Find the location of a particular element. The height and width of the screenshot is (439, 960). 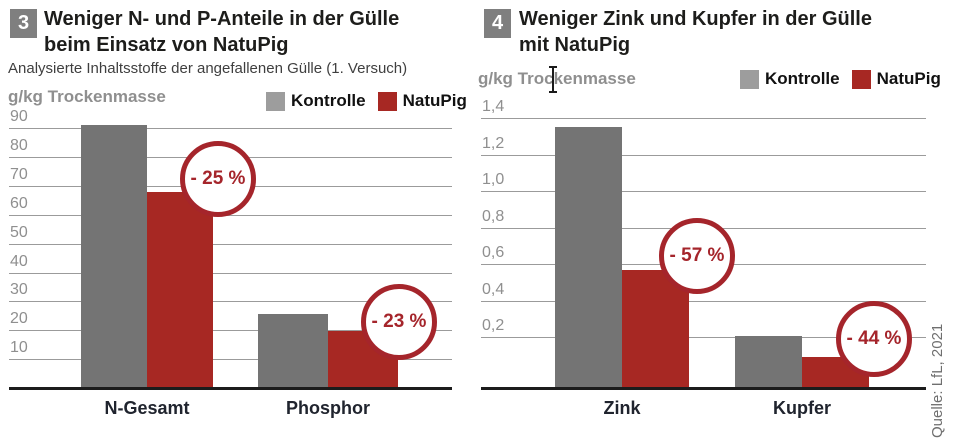

category-label: N-Gesamt is located at coordinates (147, 408).